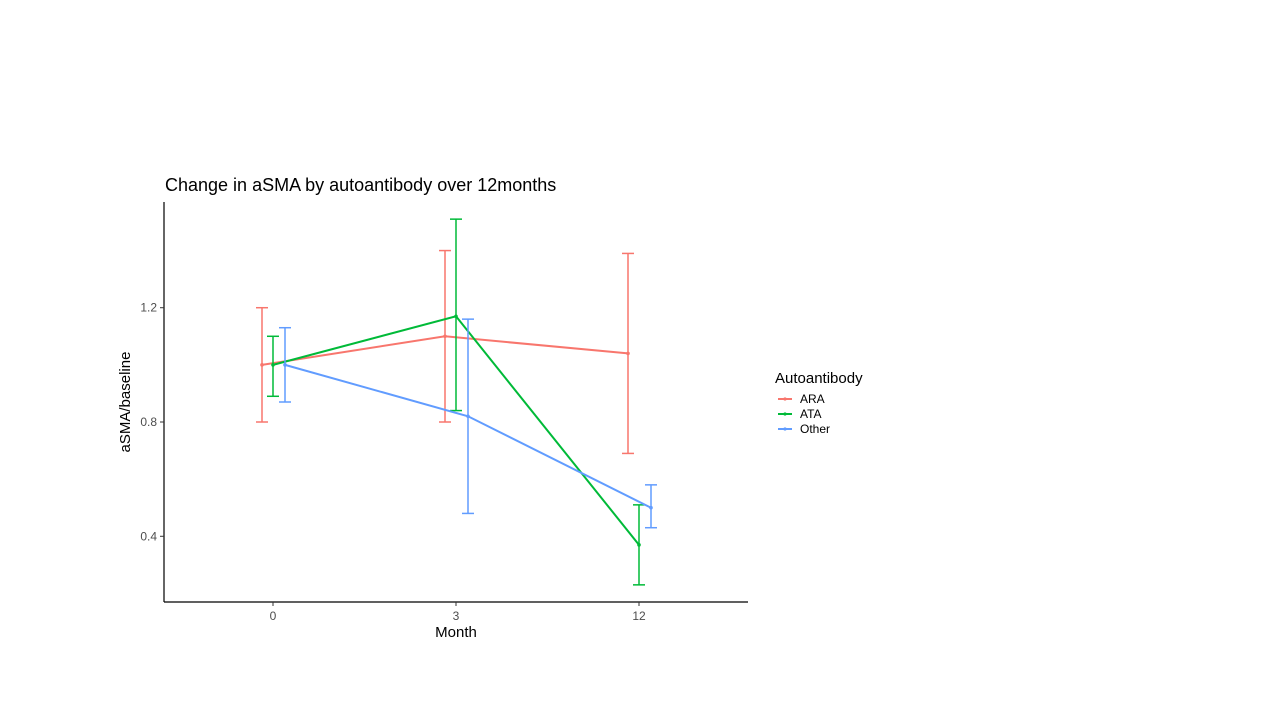  I want to click on y-axis-ticks: 0.4 0.8 1.2, so click(152, 422).